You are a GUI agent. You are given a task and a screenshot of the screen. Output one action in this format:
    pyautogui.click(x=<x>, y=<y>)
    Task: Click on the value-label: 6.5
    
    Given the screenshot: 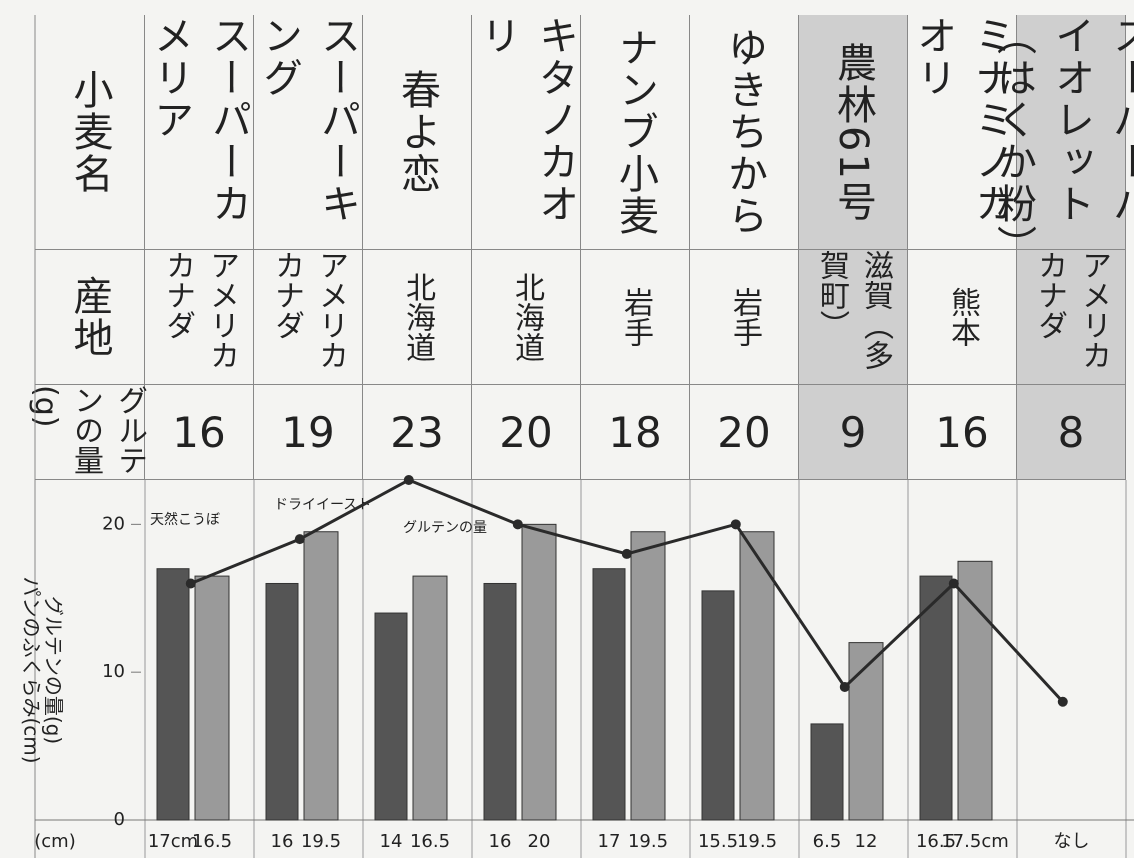 What is the action you would take?
    pyautogui.click(x=827, y=841)
    